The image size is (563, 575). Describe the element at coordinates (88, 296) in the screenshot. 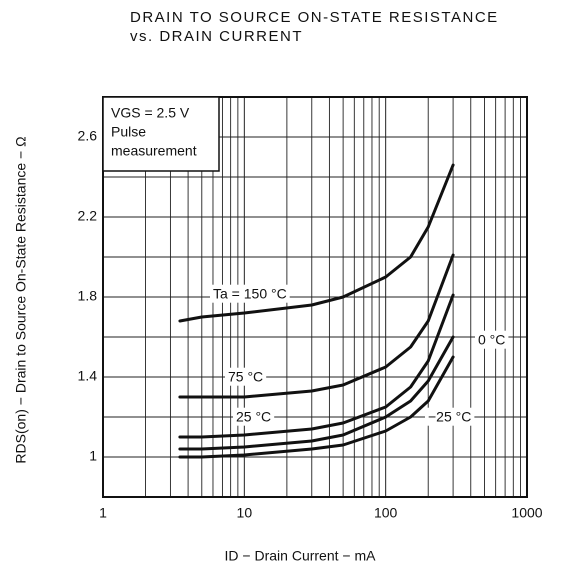

I see `y-tick-label: 1.8` at that location.